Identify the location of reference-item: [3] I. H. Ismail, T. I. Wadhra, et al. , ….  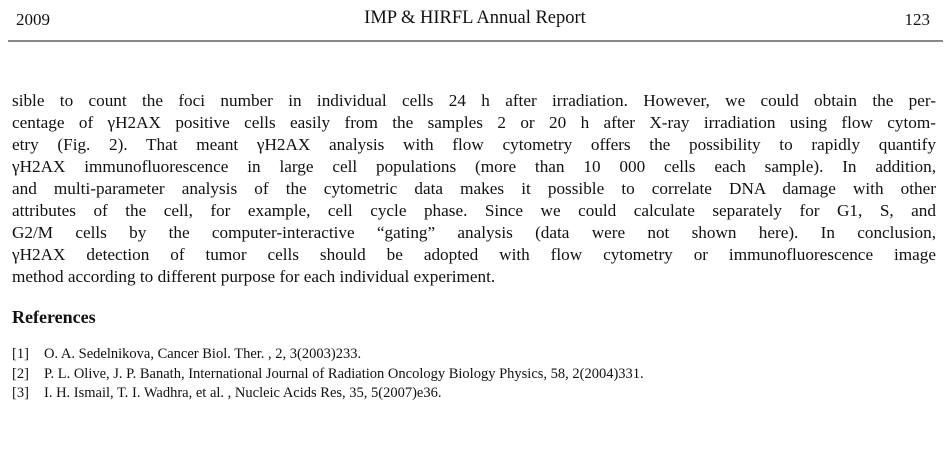
(328, 394).